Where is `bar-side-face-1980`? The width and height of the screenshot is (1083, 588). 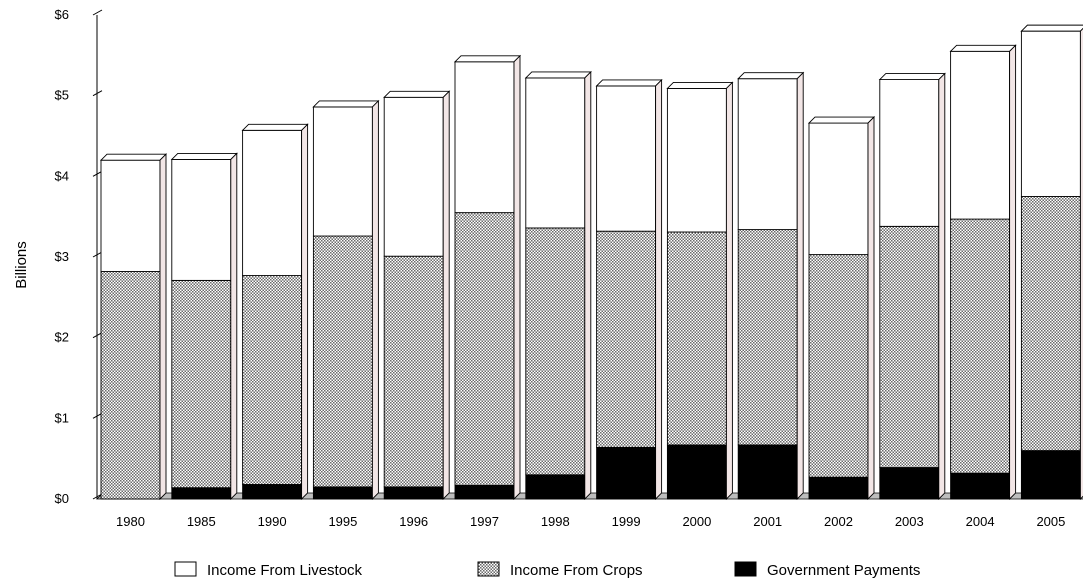 bar-side-face-1980 is located at coordinates (163, 327).